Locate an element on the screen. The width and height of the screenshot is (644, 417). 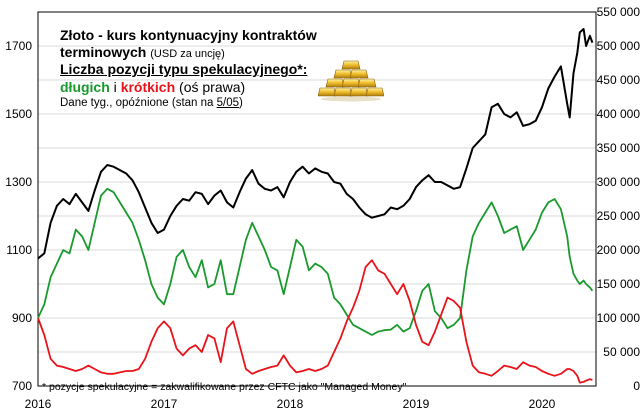
legend-title-line1: Złoto - kurs kontynuacyjny kontraktów is located at coordinates (188, 35).